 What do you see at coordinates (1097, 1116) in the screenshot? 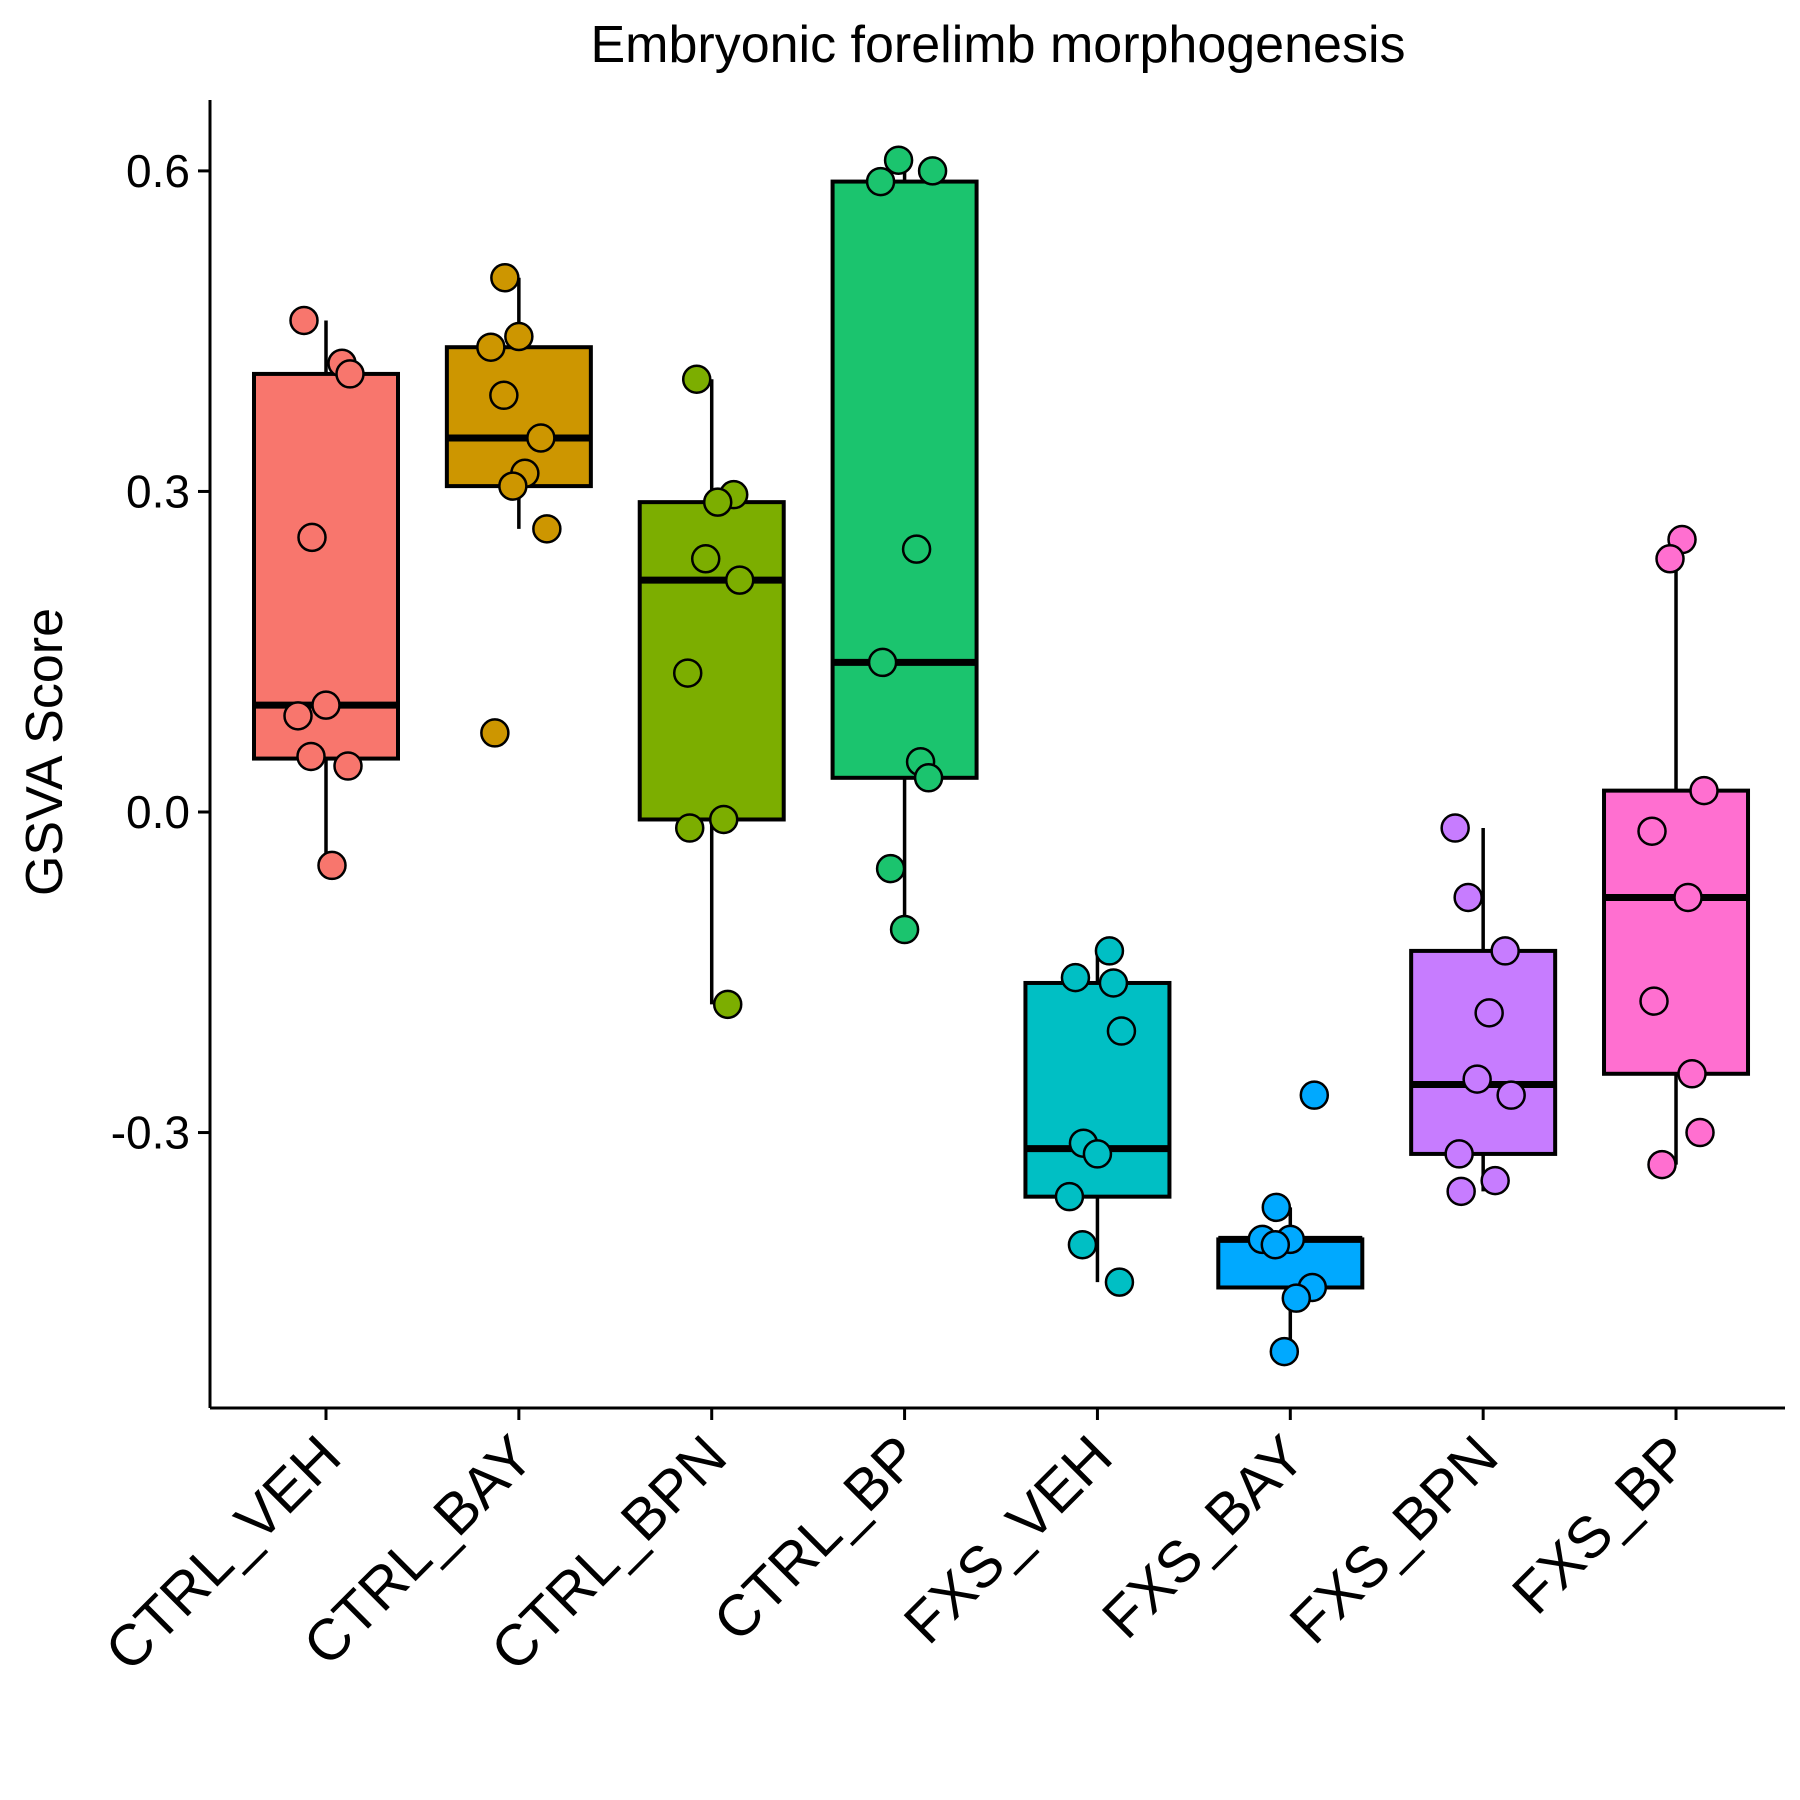
I see `box-group-fxs-veh` at bounding box center [1097, 1116].